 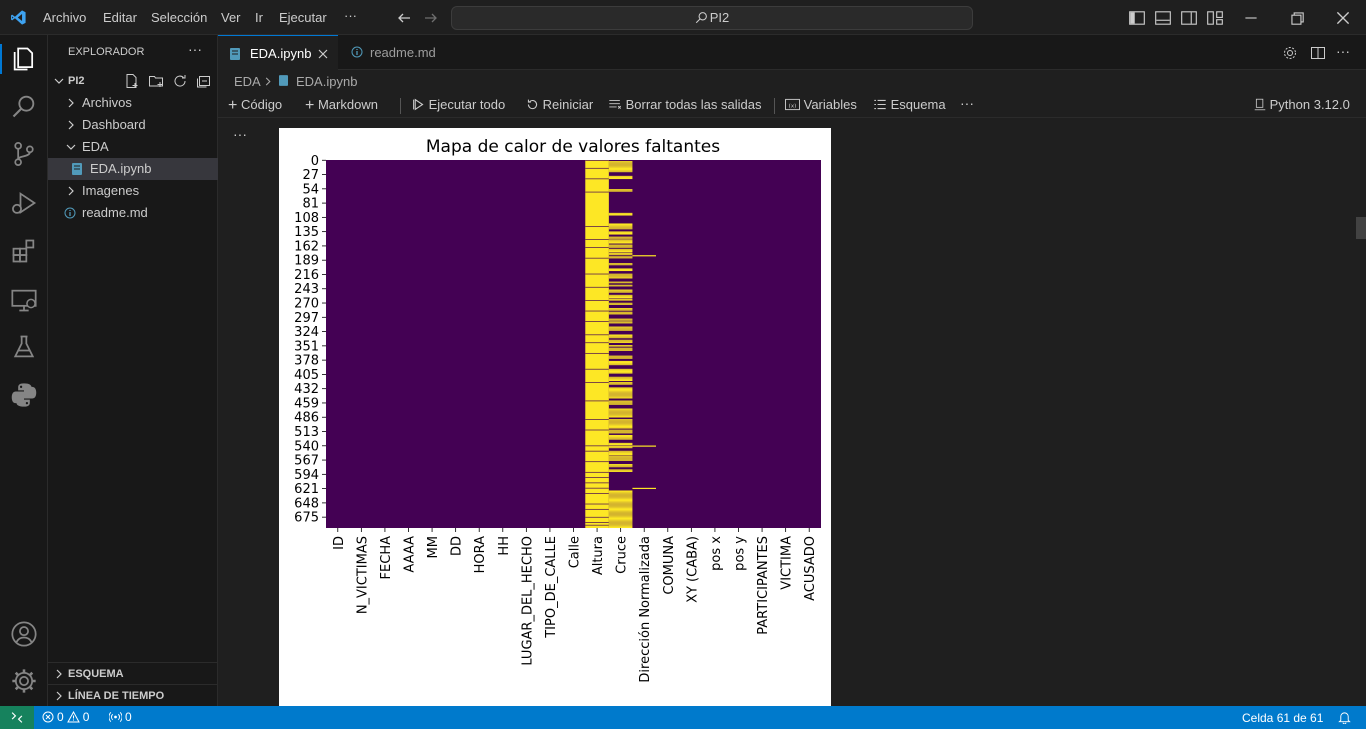 I want to click on menu-seleccion: Selección, so click(x=179, y=17).